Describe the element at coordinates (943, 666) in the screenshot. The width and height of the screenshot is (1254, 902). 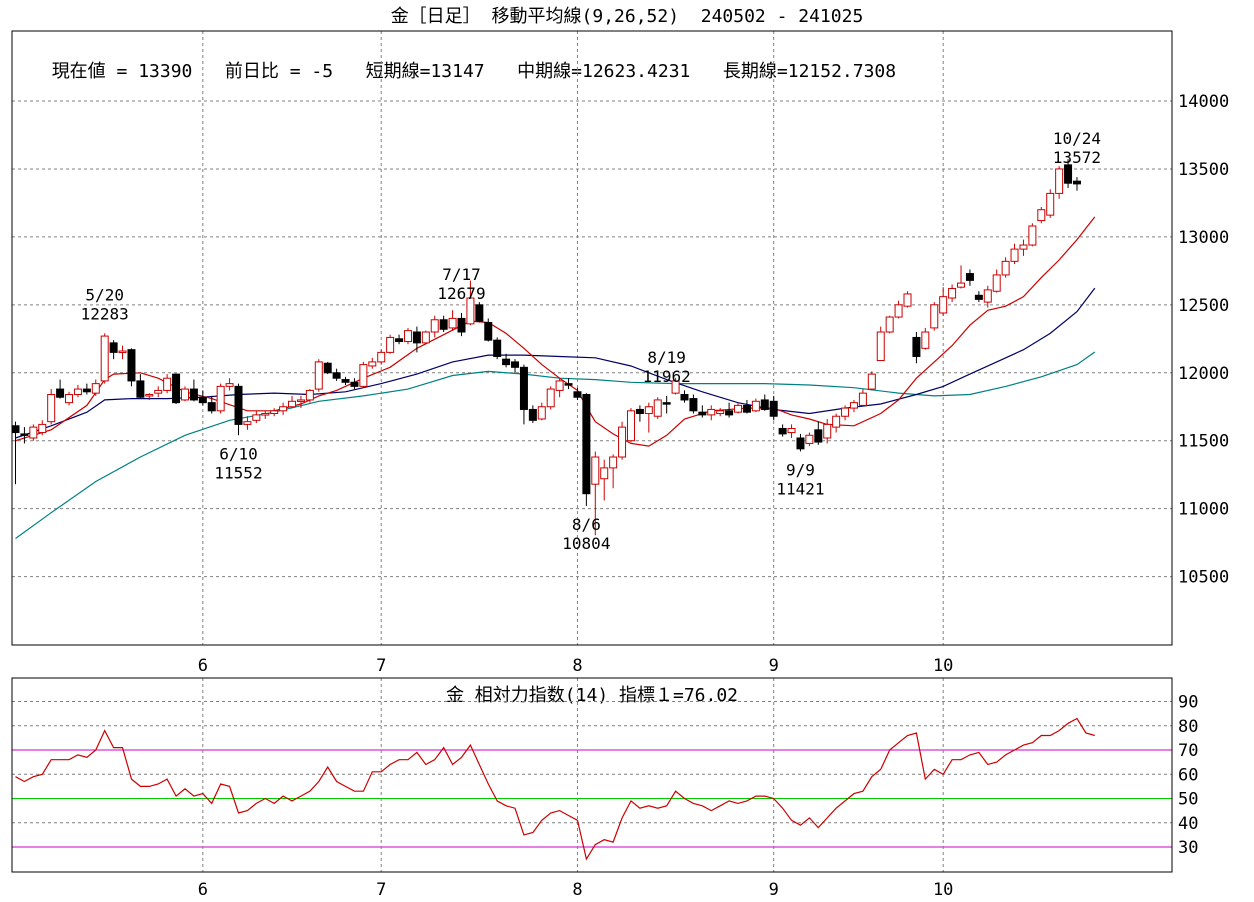
I see `x-tick-label-10: 10` at that location.